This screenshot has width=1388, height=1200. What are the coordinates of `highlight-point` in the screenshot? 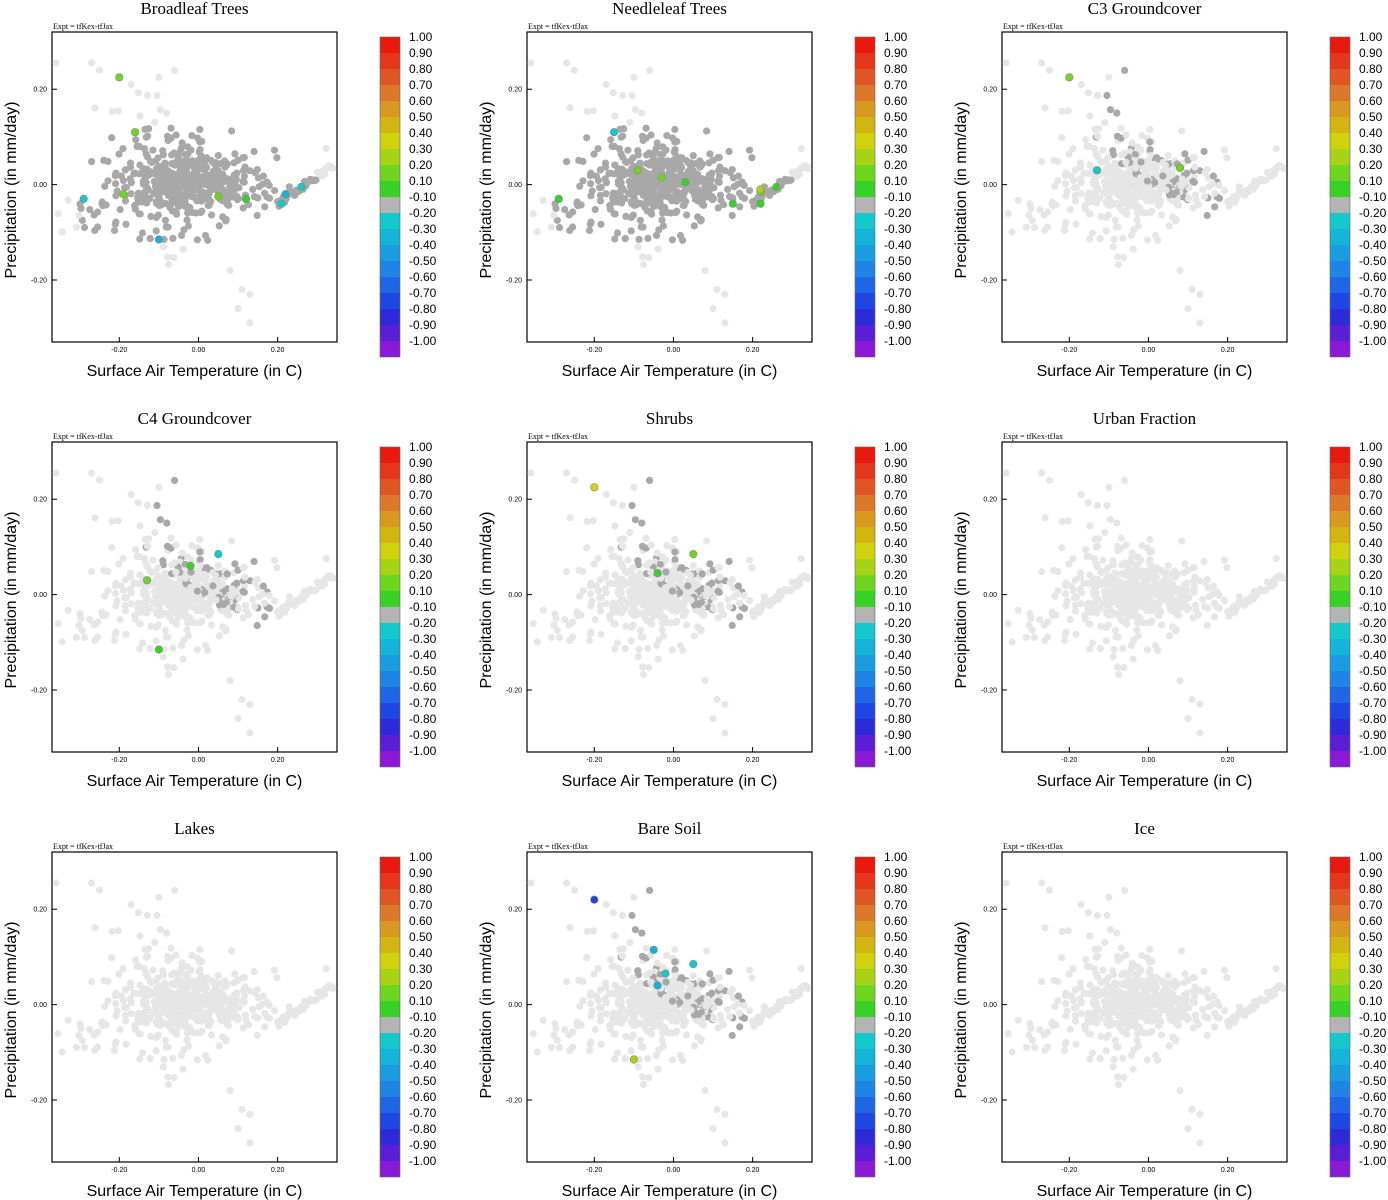 It's located at (594, 487).